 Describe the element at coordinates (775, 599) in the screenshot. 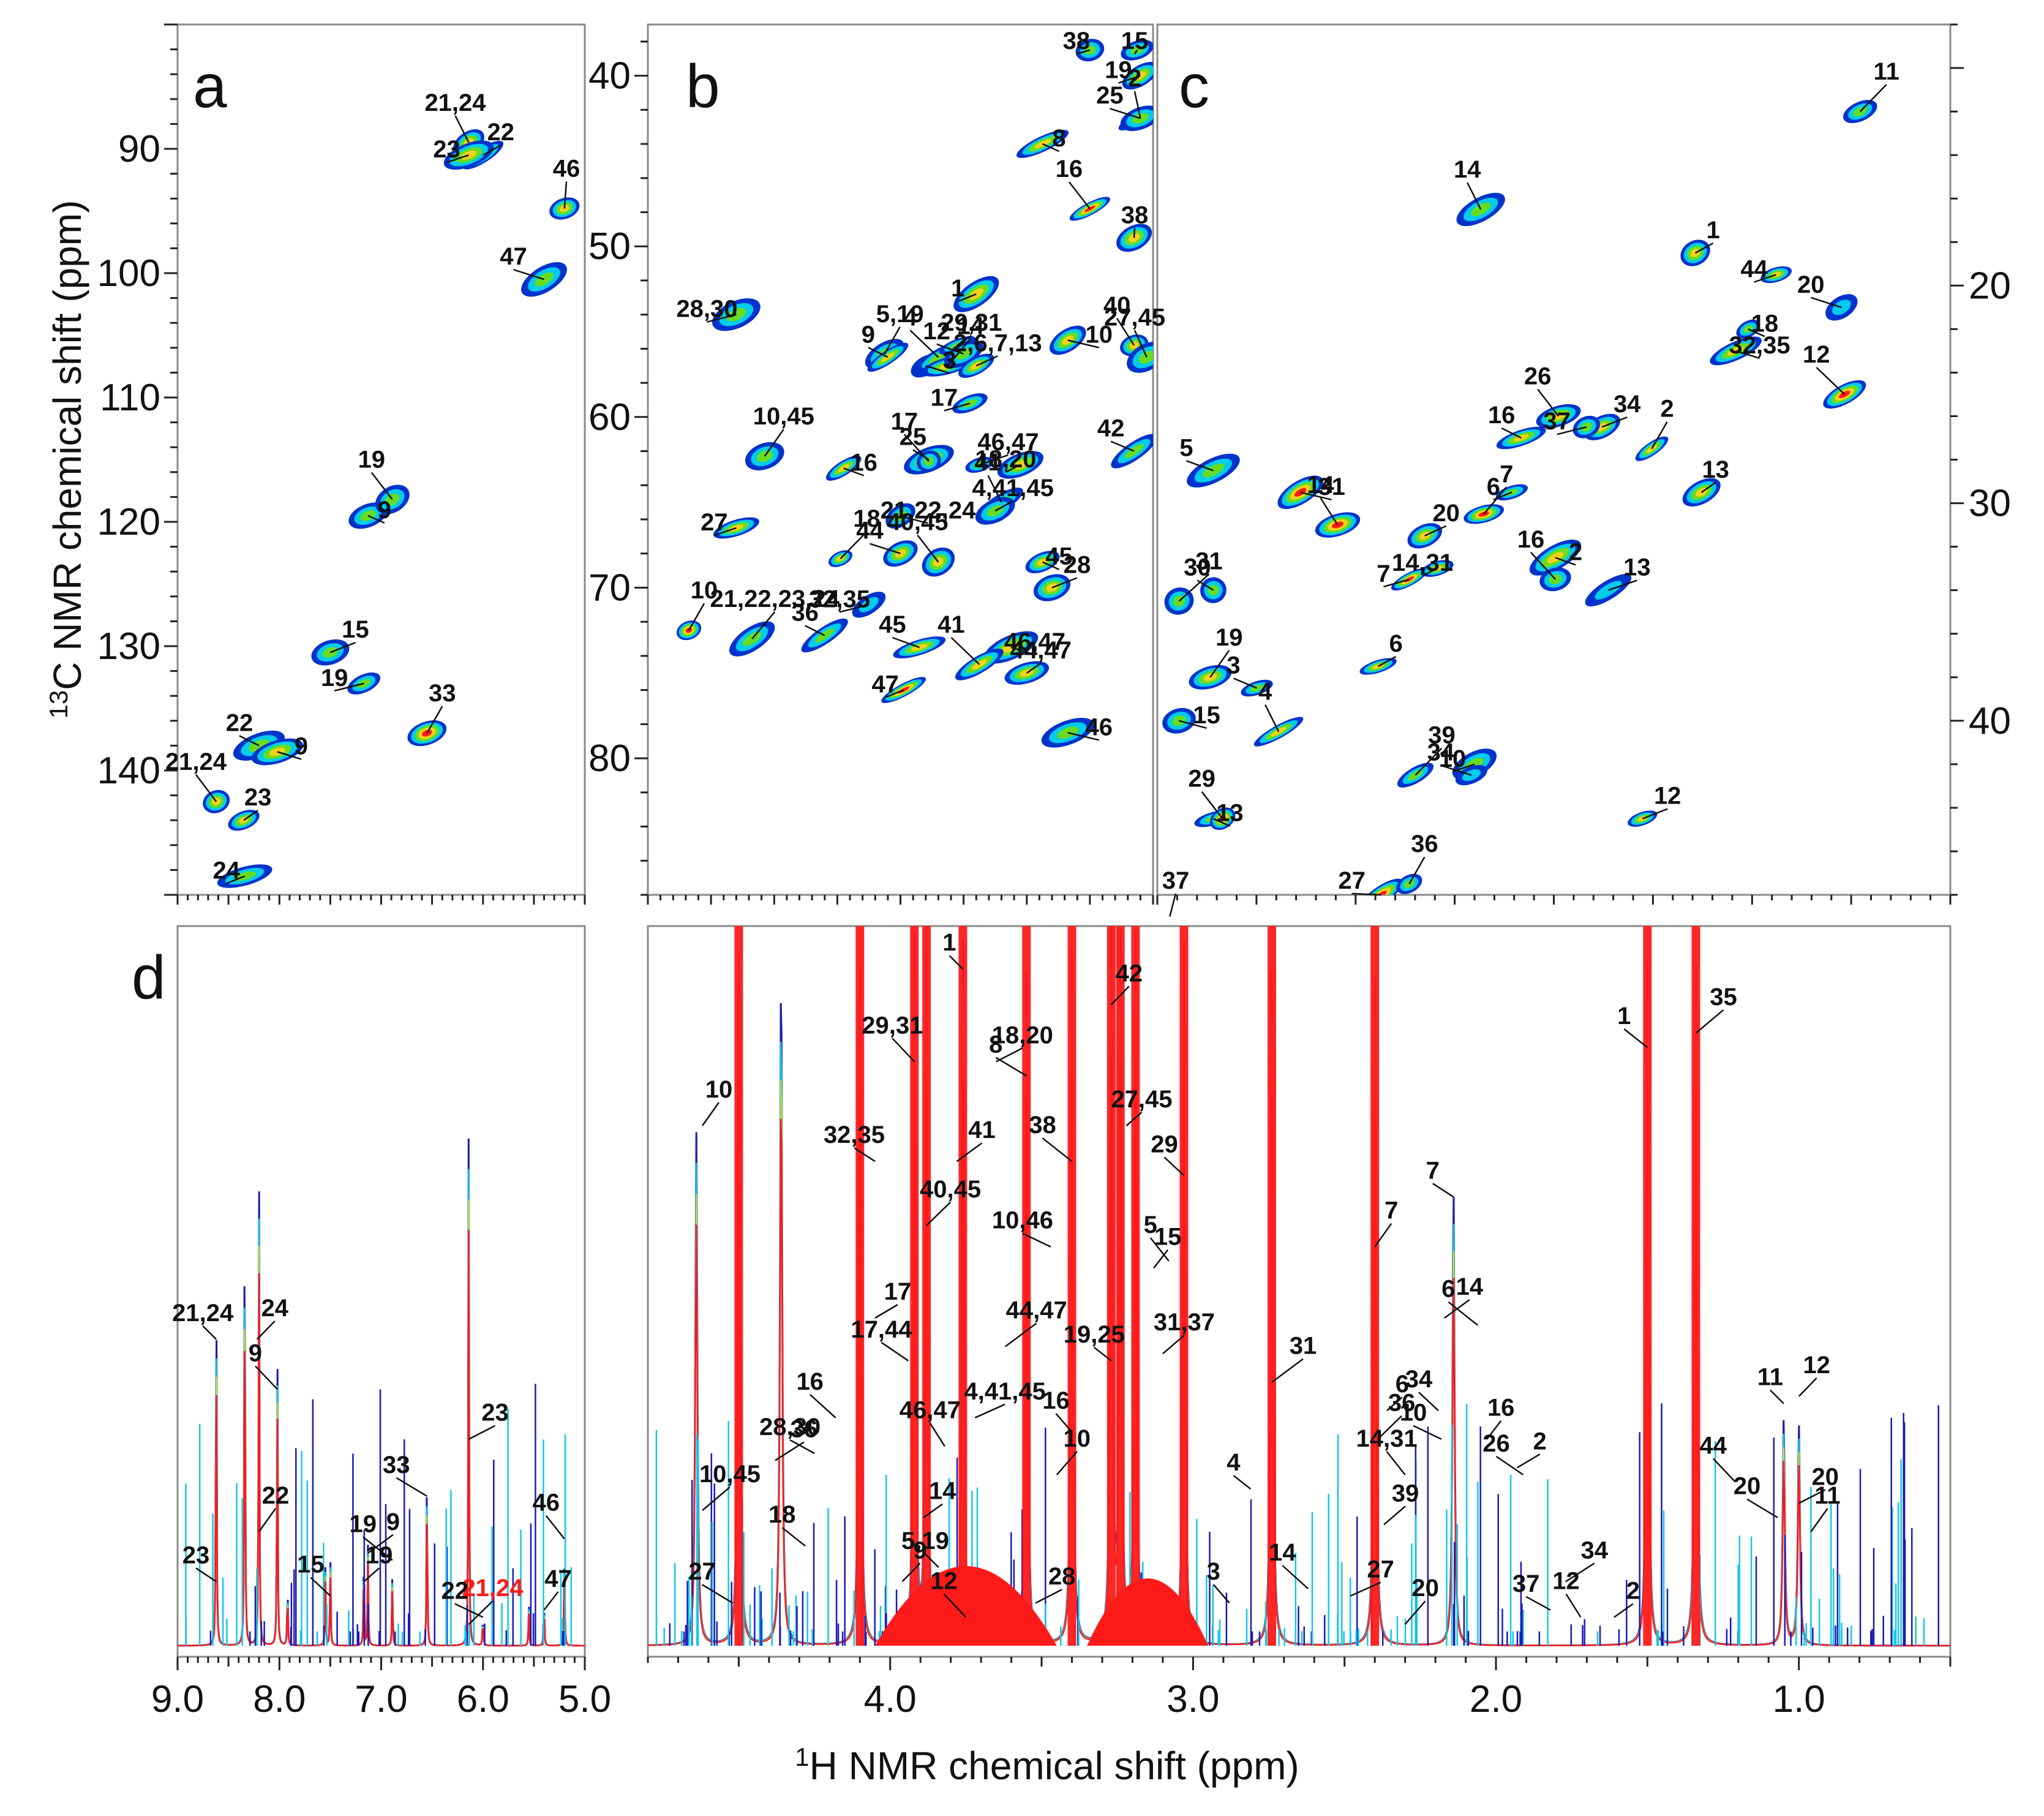

I see `peak-label-b-45: 21,22,23,24` at that location.